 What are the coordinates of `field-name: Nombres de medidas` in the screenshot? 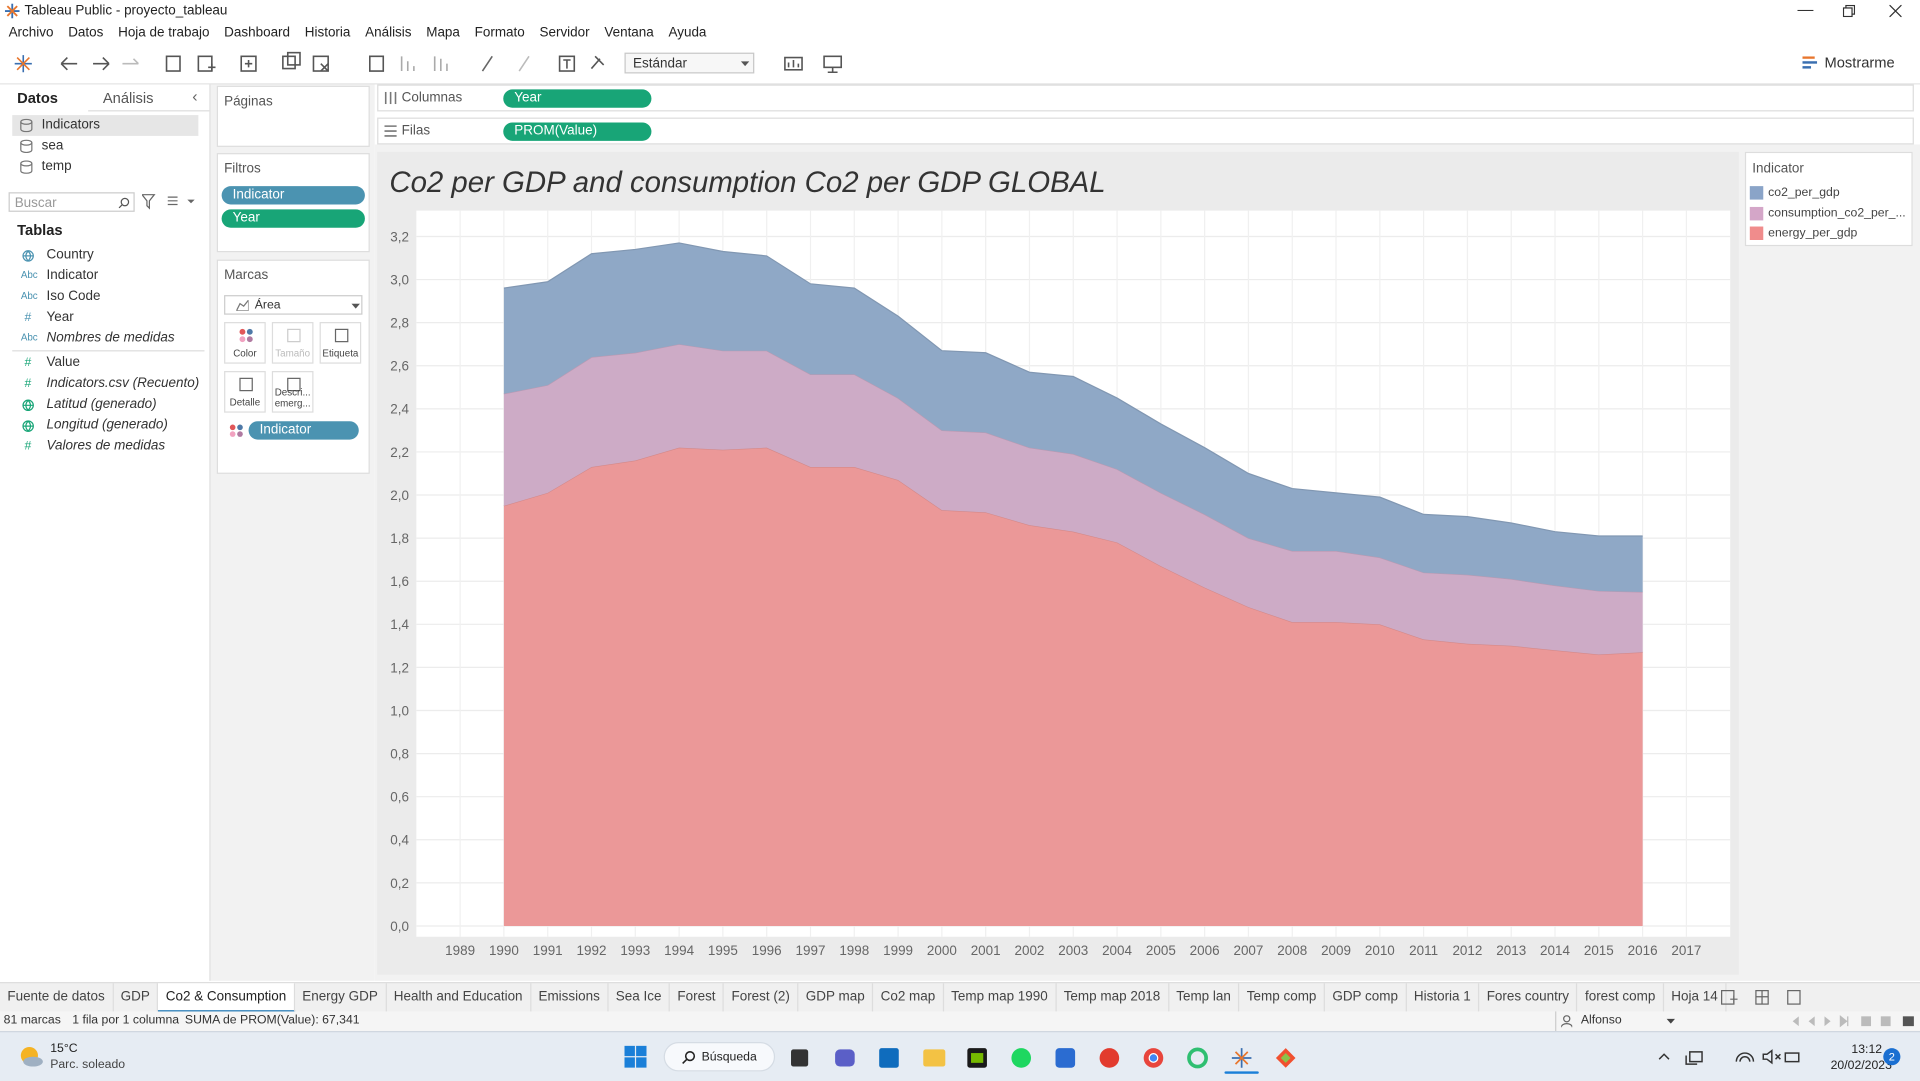 It's located at (110, 338).